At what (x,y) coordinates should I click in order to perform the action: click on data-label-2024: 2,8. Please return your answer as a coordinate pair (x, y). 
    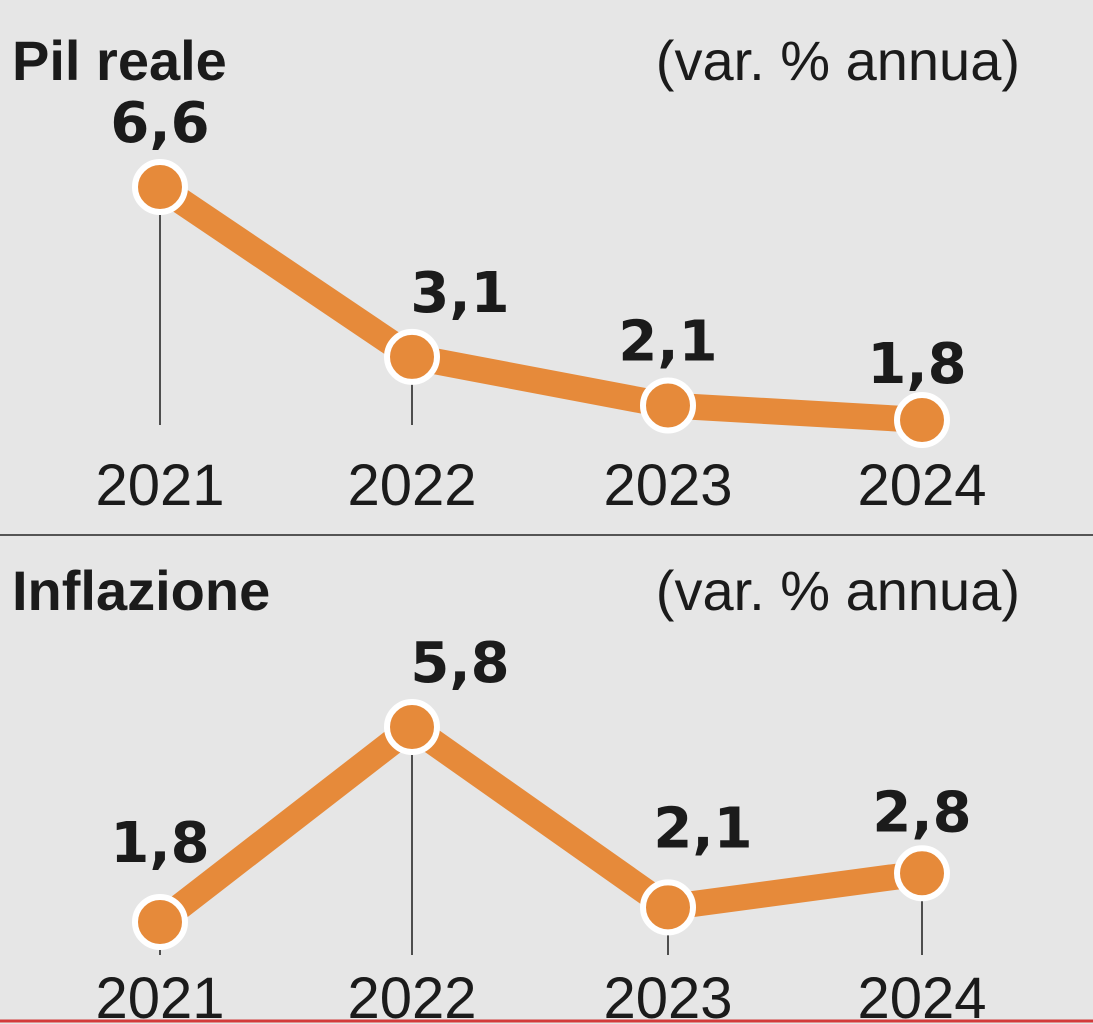
    Looking at the image, I should click on (921, 812).